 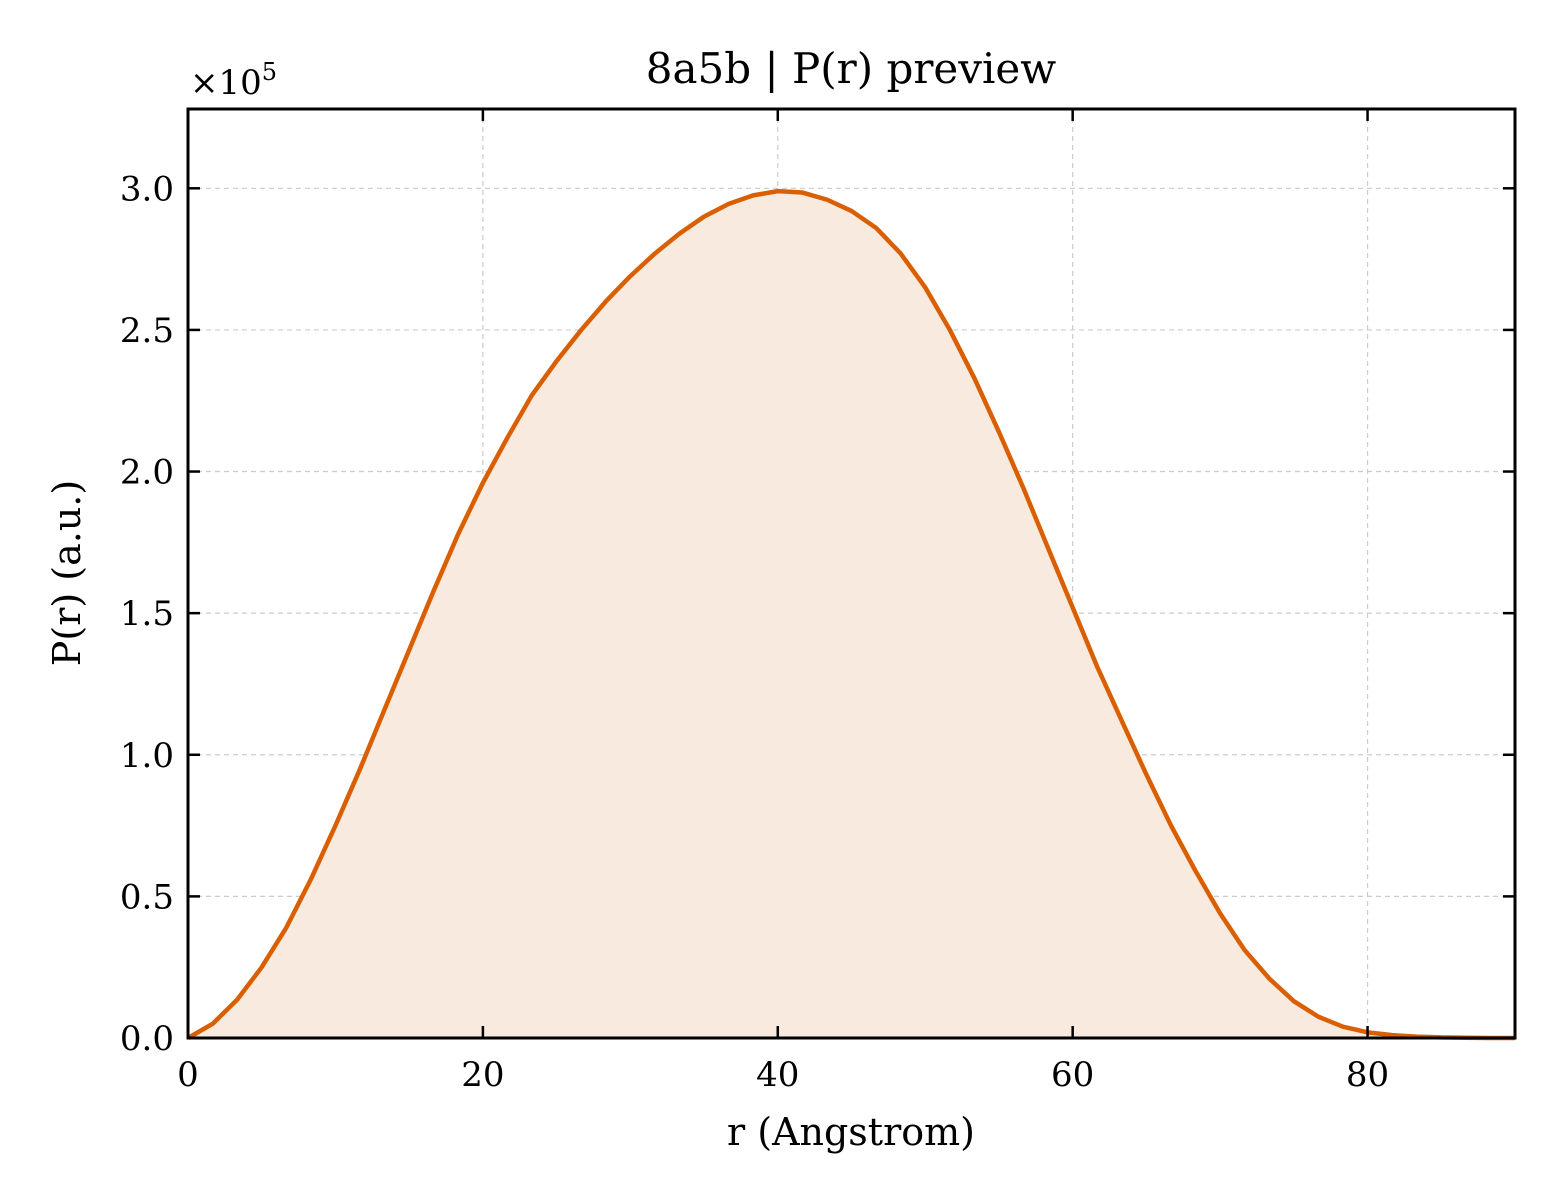 What do you see at coordinates (851, 68) in the screenshot?
I see `chart-title: 8a5b | P(r) preview` at bounding box center [851, 68].